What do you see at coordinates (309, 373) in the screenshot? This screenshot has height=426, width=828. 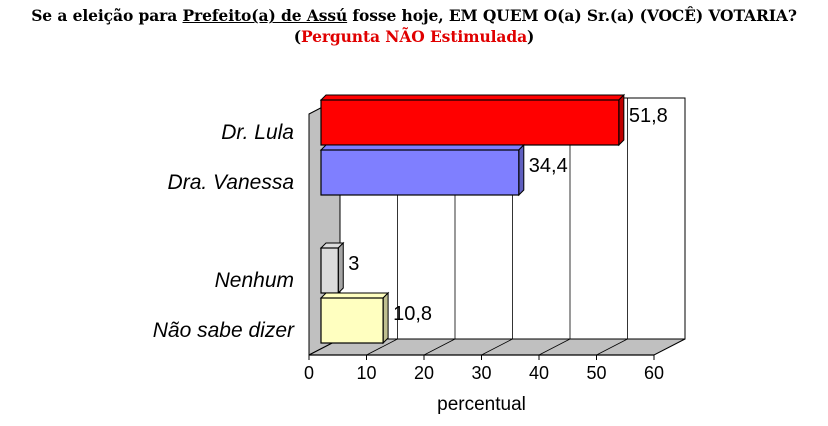 I see `x-tick-label: 0` at bounding box center [309, 373].